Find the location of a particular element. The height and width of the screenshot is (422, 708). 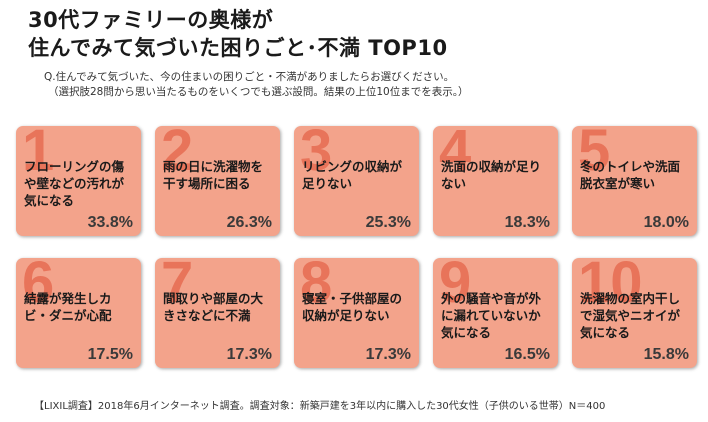

rank-label: 外の騒音や音が外に漏れていないか気になる is located at coordinates (491, 315).